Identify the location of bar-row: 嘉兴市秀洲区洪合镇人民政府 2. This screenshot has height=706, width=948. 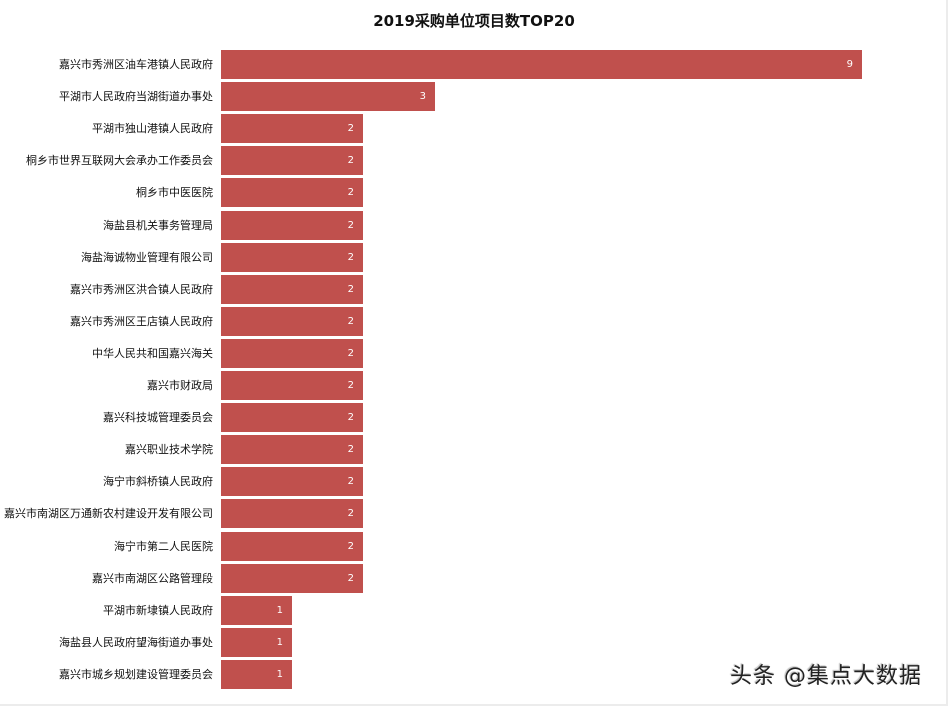
(474, 289).